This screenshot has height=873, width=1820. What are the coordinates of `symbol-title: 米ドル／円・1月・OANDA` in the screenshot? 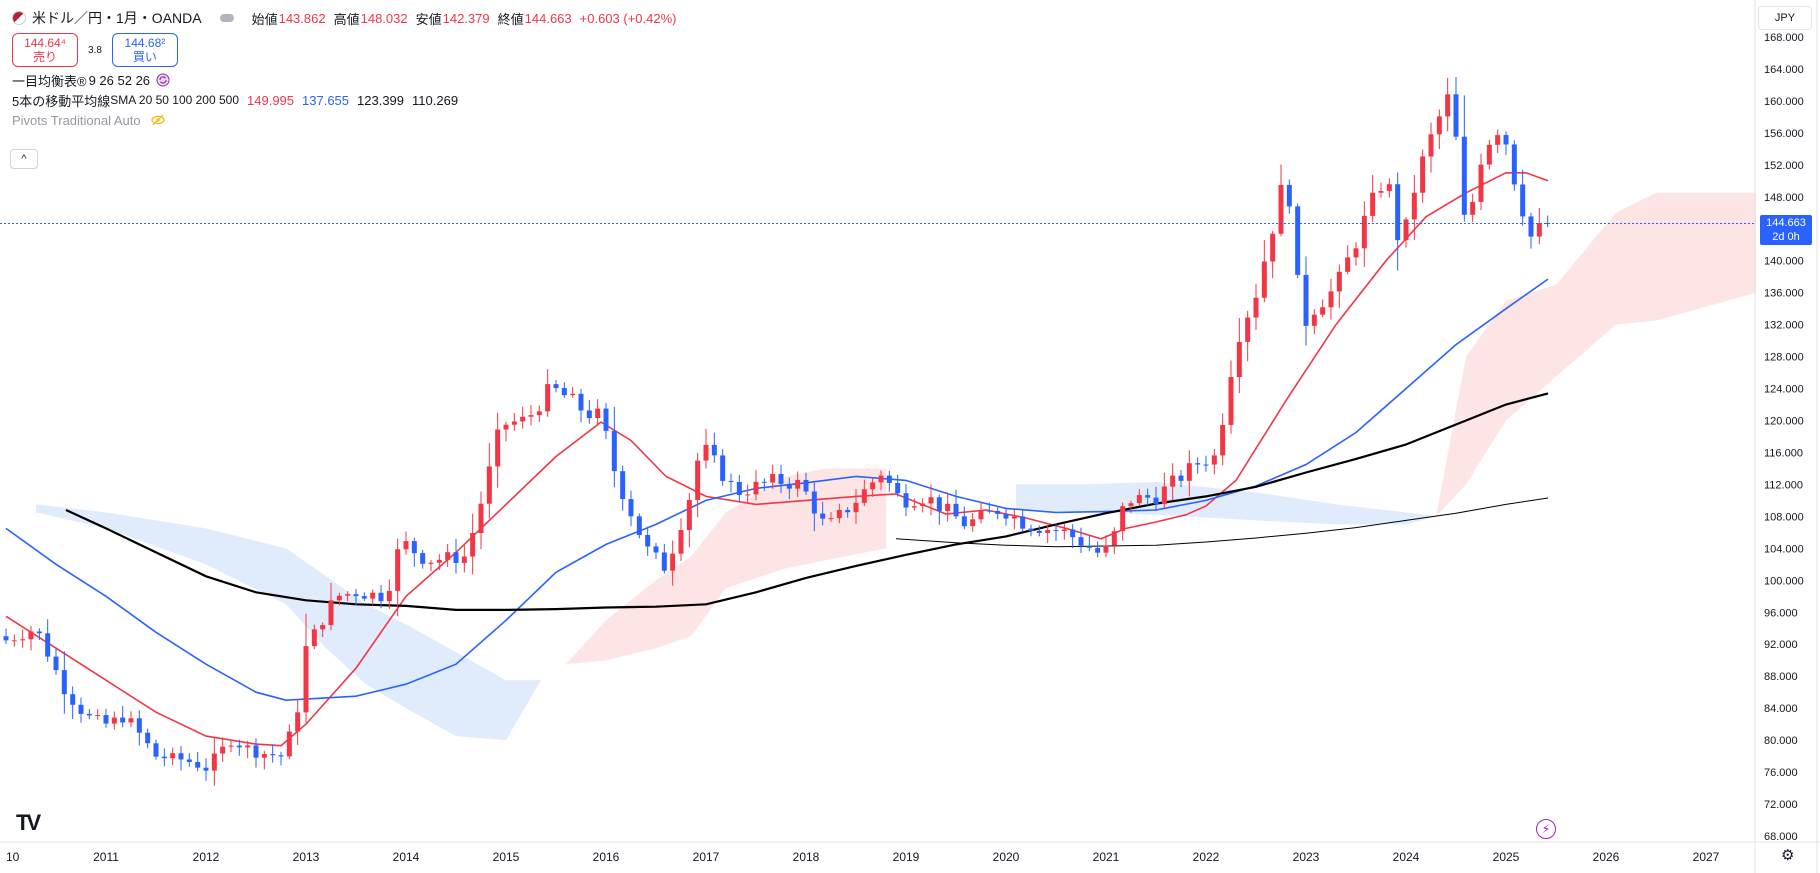 It's located at (117, 18).